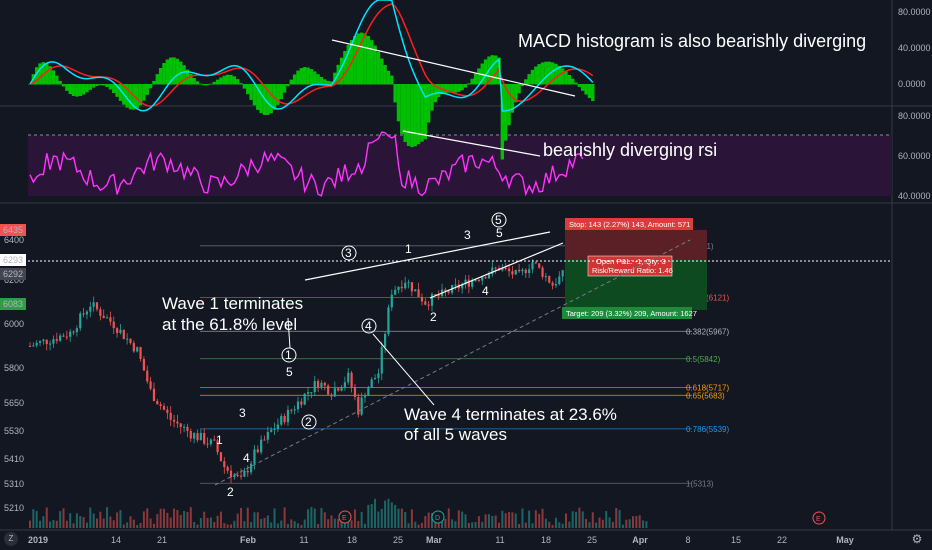 The image size is (932, 550). Describe the element at coordinates (13, 230) in the screenshot. I see `price-badge-value: 6435` at that location.